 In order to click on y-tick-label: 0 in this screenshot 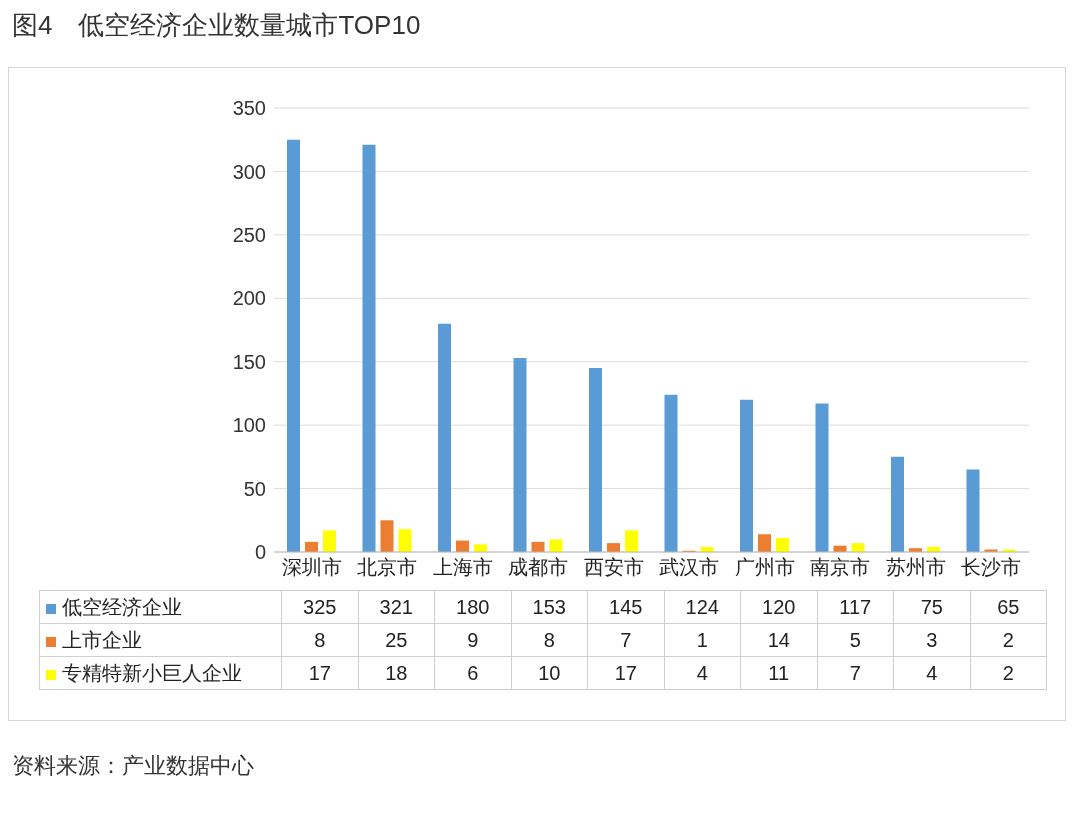, I will do `click(260, 552)`.